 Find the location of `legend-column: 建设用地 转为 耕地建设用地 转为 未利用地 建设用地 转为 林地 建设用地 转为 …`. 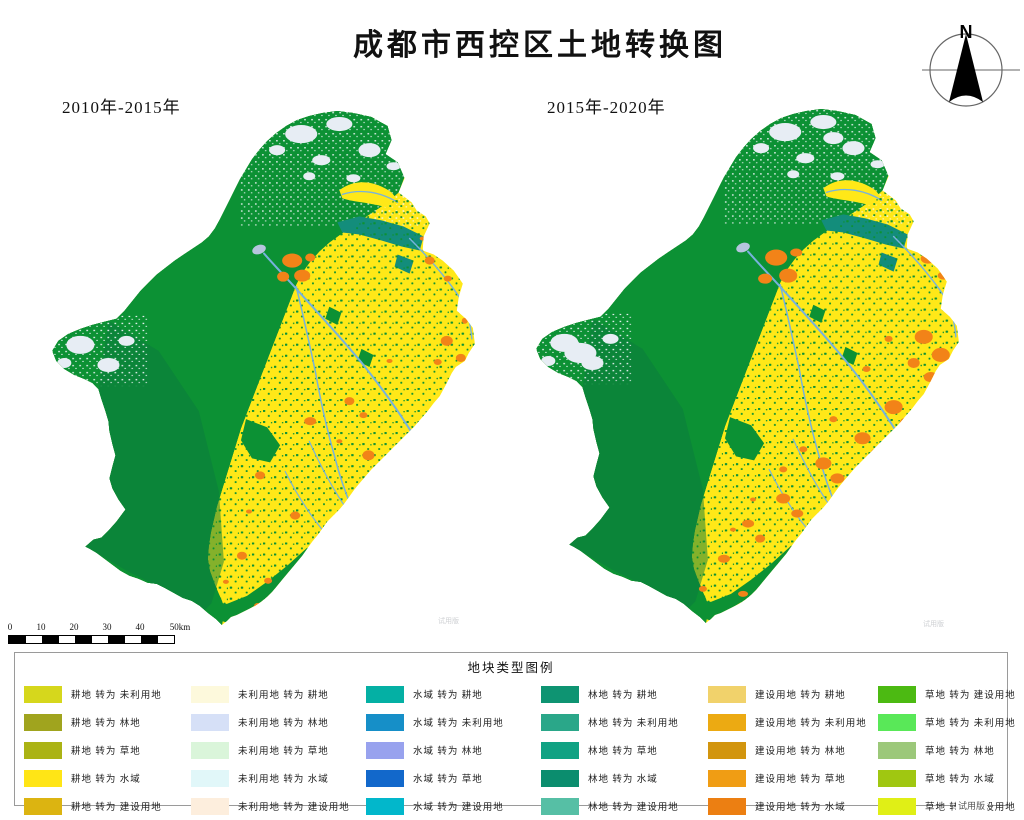

legend-column: 建设用地 转为 耕地建设用地 转为 未利用地 建设用地 转为 林地 建设用地 转为 … is located at coordinates (787, 750).